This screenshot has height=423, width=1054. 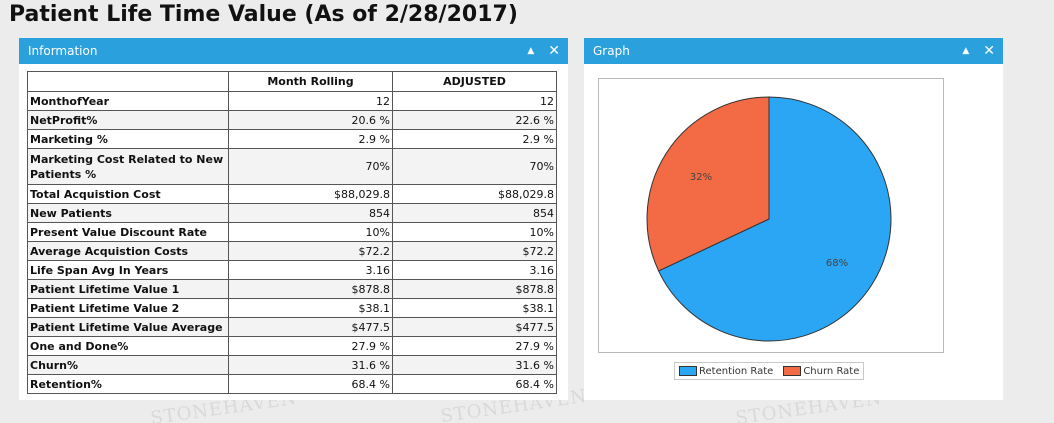 I want to click on row-label: MonthofYear, so click(x=128, y=101).